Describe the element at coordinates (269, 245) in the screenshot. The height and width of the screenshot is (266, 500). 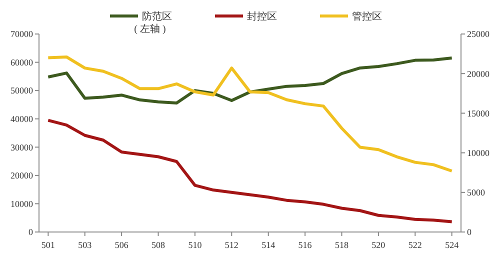
I see `x-tick-label: 514` at that location.